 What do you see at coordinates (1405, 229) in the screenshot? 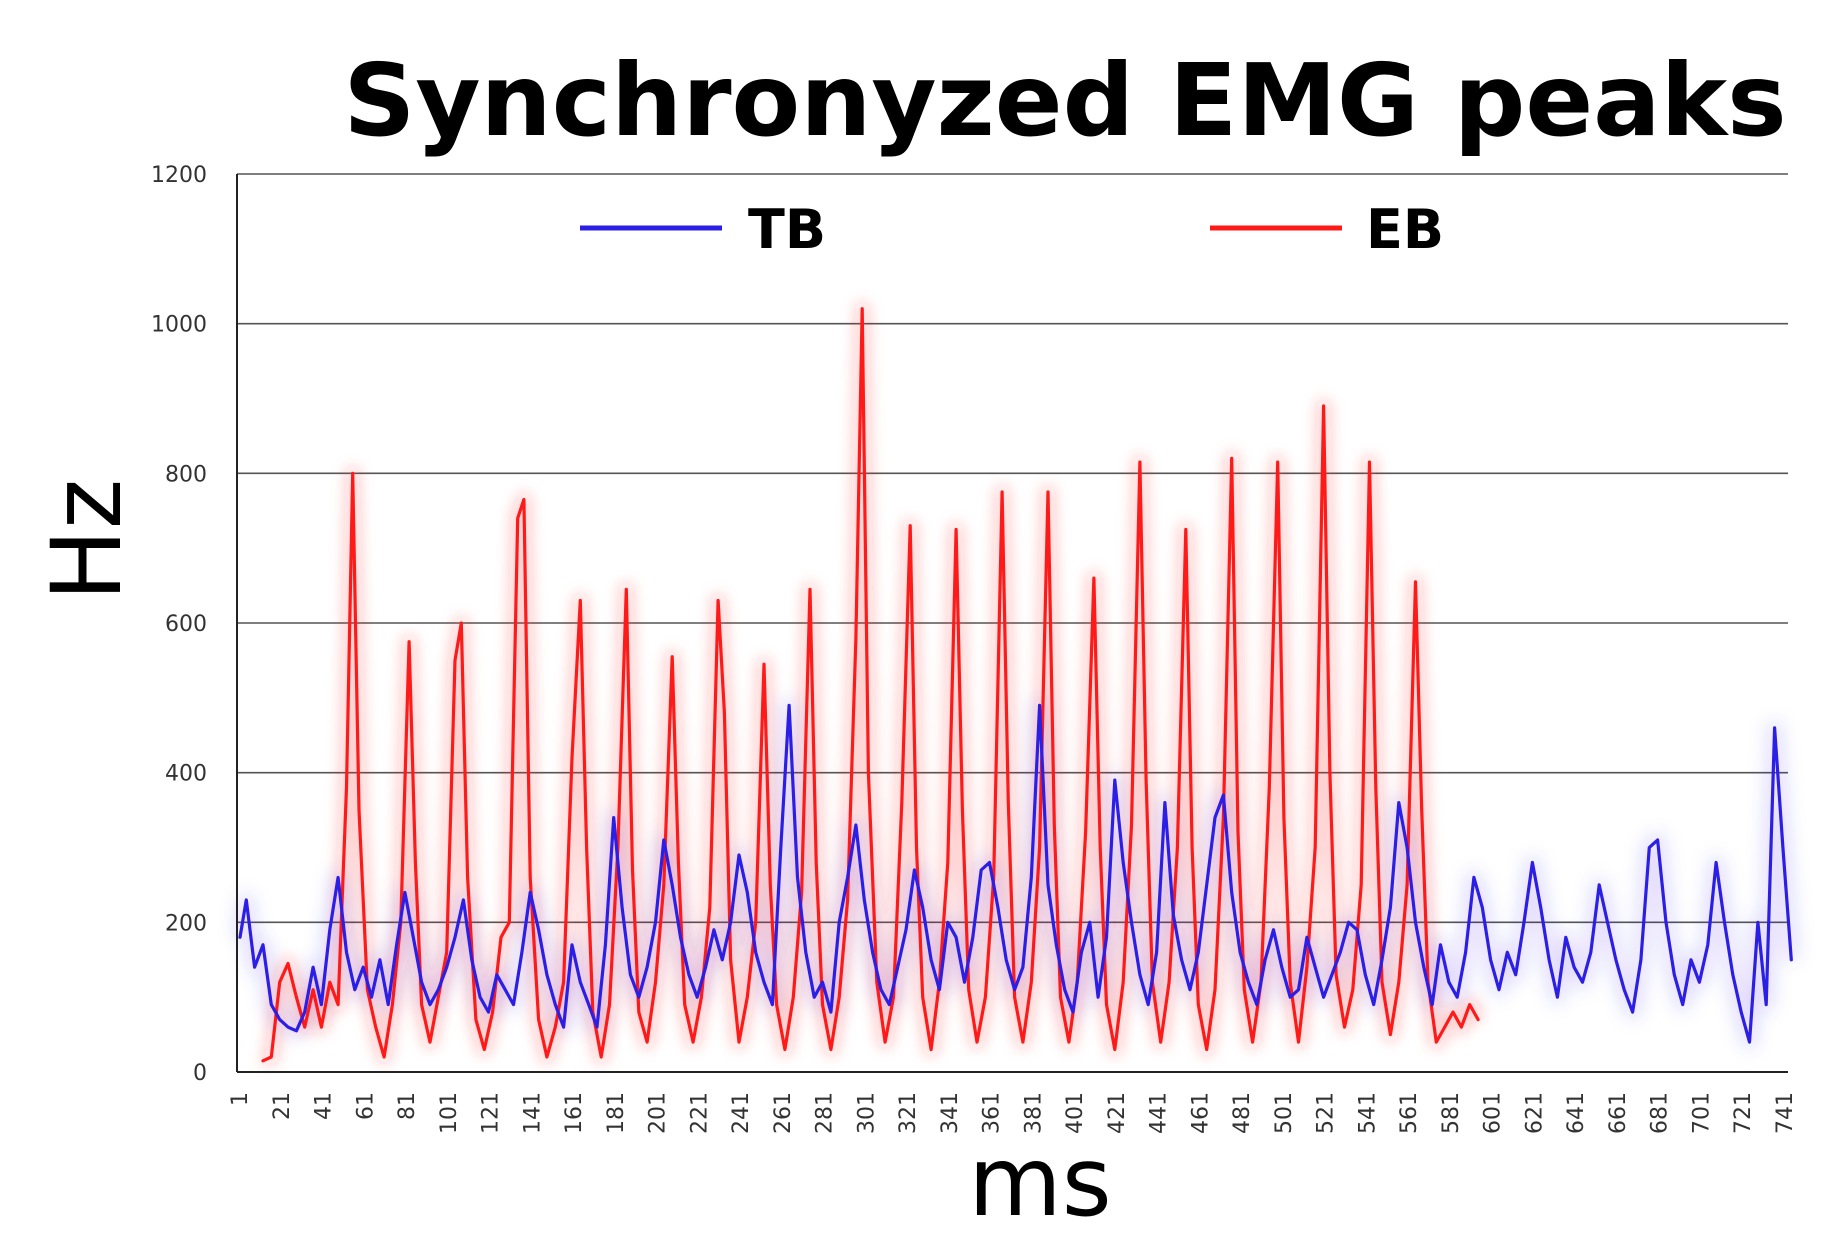
I see `legend-label-eb: EB` at bounding box center [1405, 229].